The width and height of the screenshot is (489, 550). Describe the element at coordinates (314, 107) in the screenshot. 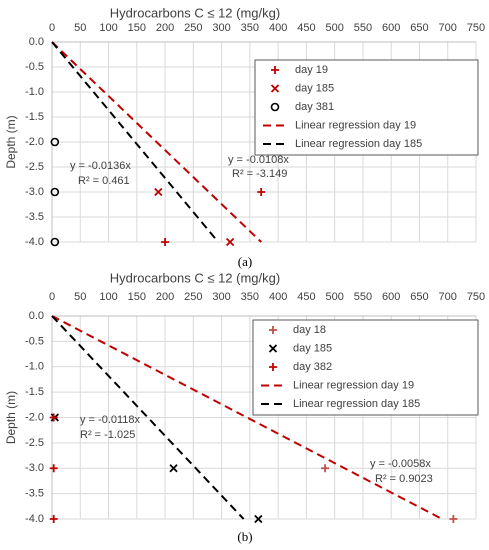

I see `legend-label: day 381` at that location.